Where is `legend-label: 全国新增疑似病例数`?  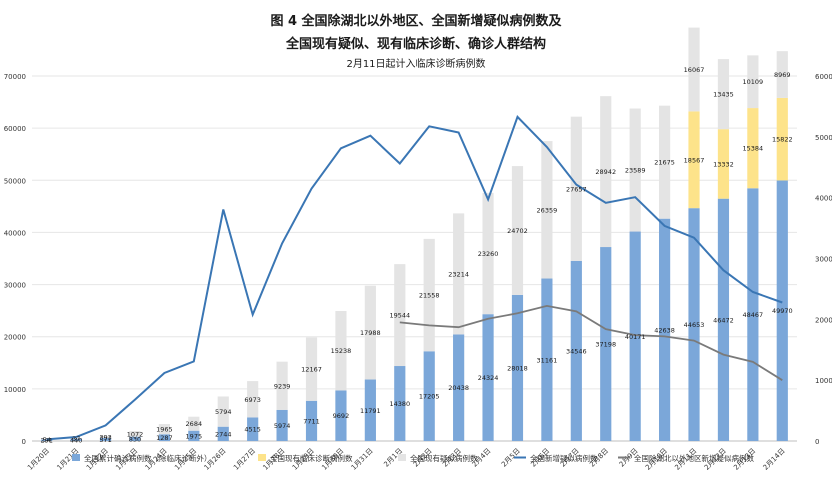
legend-label: 全国新增疑似病例数 is located at coordinates (564, 458).